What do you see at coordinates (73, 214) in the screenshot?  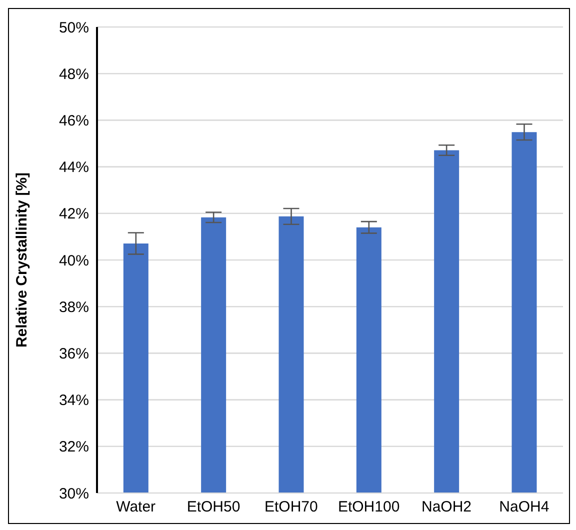 I see `y-tick-label: 42%` at bounding box center [73, 214].